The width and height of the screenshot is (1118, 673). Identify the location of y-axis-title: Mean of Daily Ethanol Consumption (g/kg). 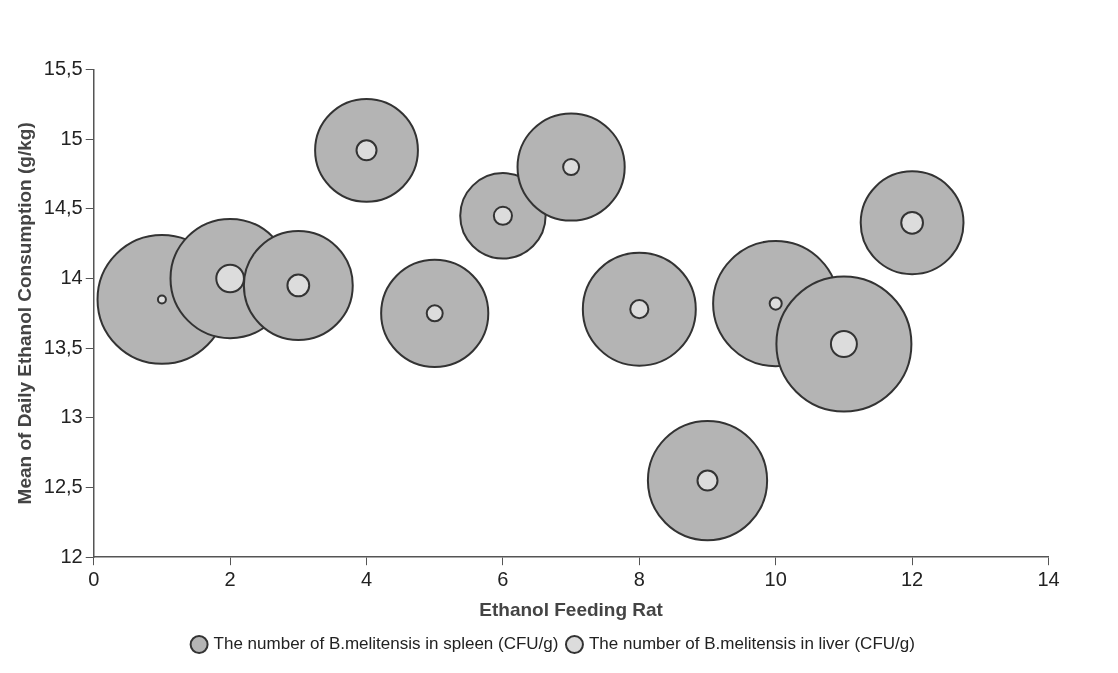
(24, 313).